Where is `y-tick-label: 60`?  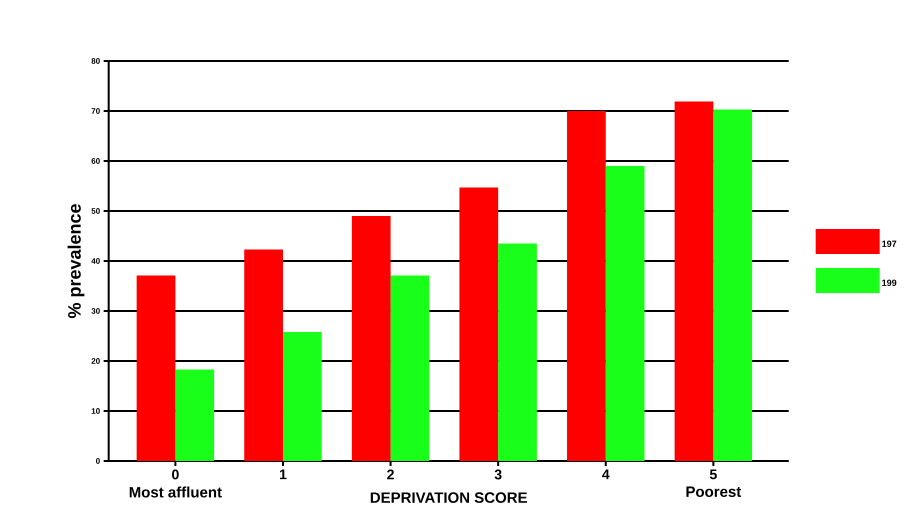 y-tick-label: 60 is located at coordinates (96, 161).